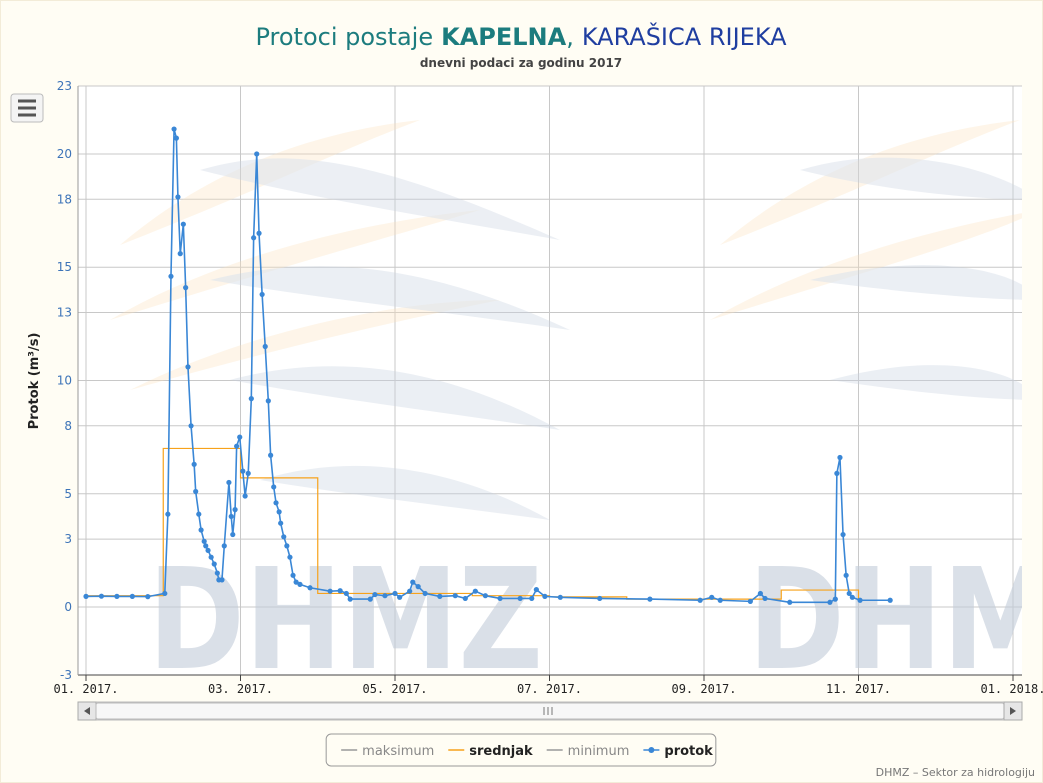 This screenshot has width=1043, height=783. What do you see at coordinates (521, 63) in the screenshot?
I see `chart-subtitle: dnevni podaci za godinu 2017` at bounding box center [521, 63].